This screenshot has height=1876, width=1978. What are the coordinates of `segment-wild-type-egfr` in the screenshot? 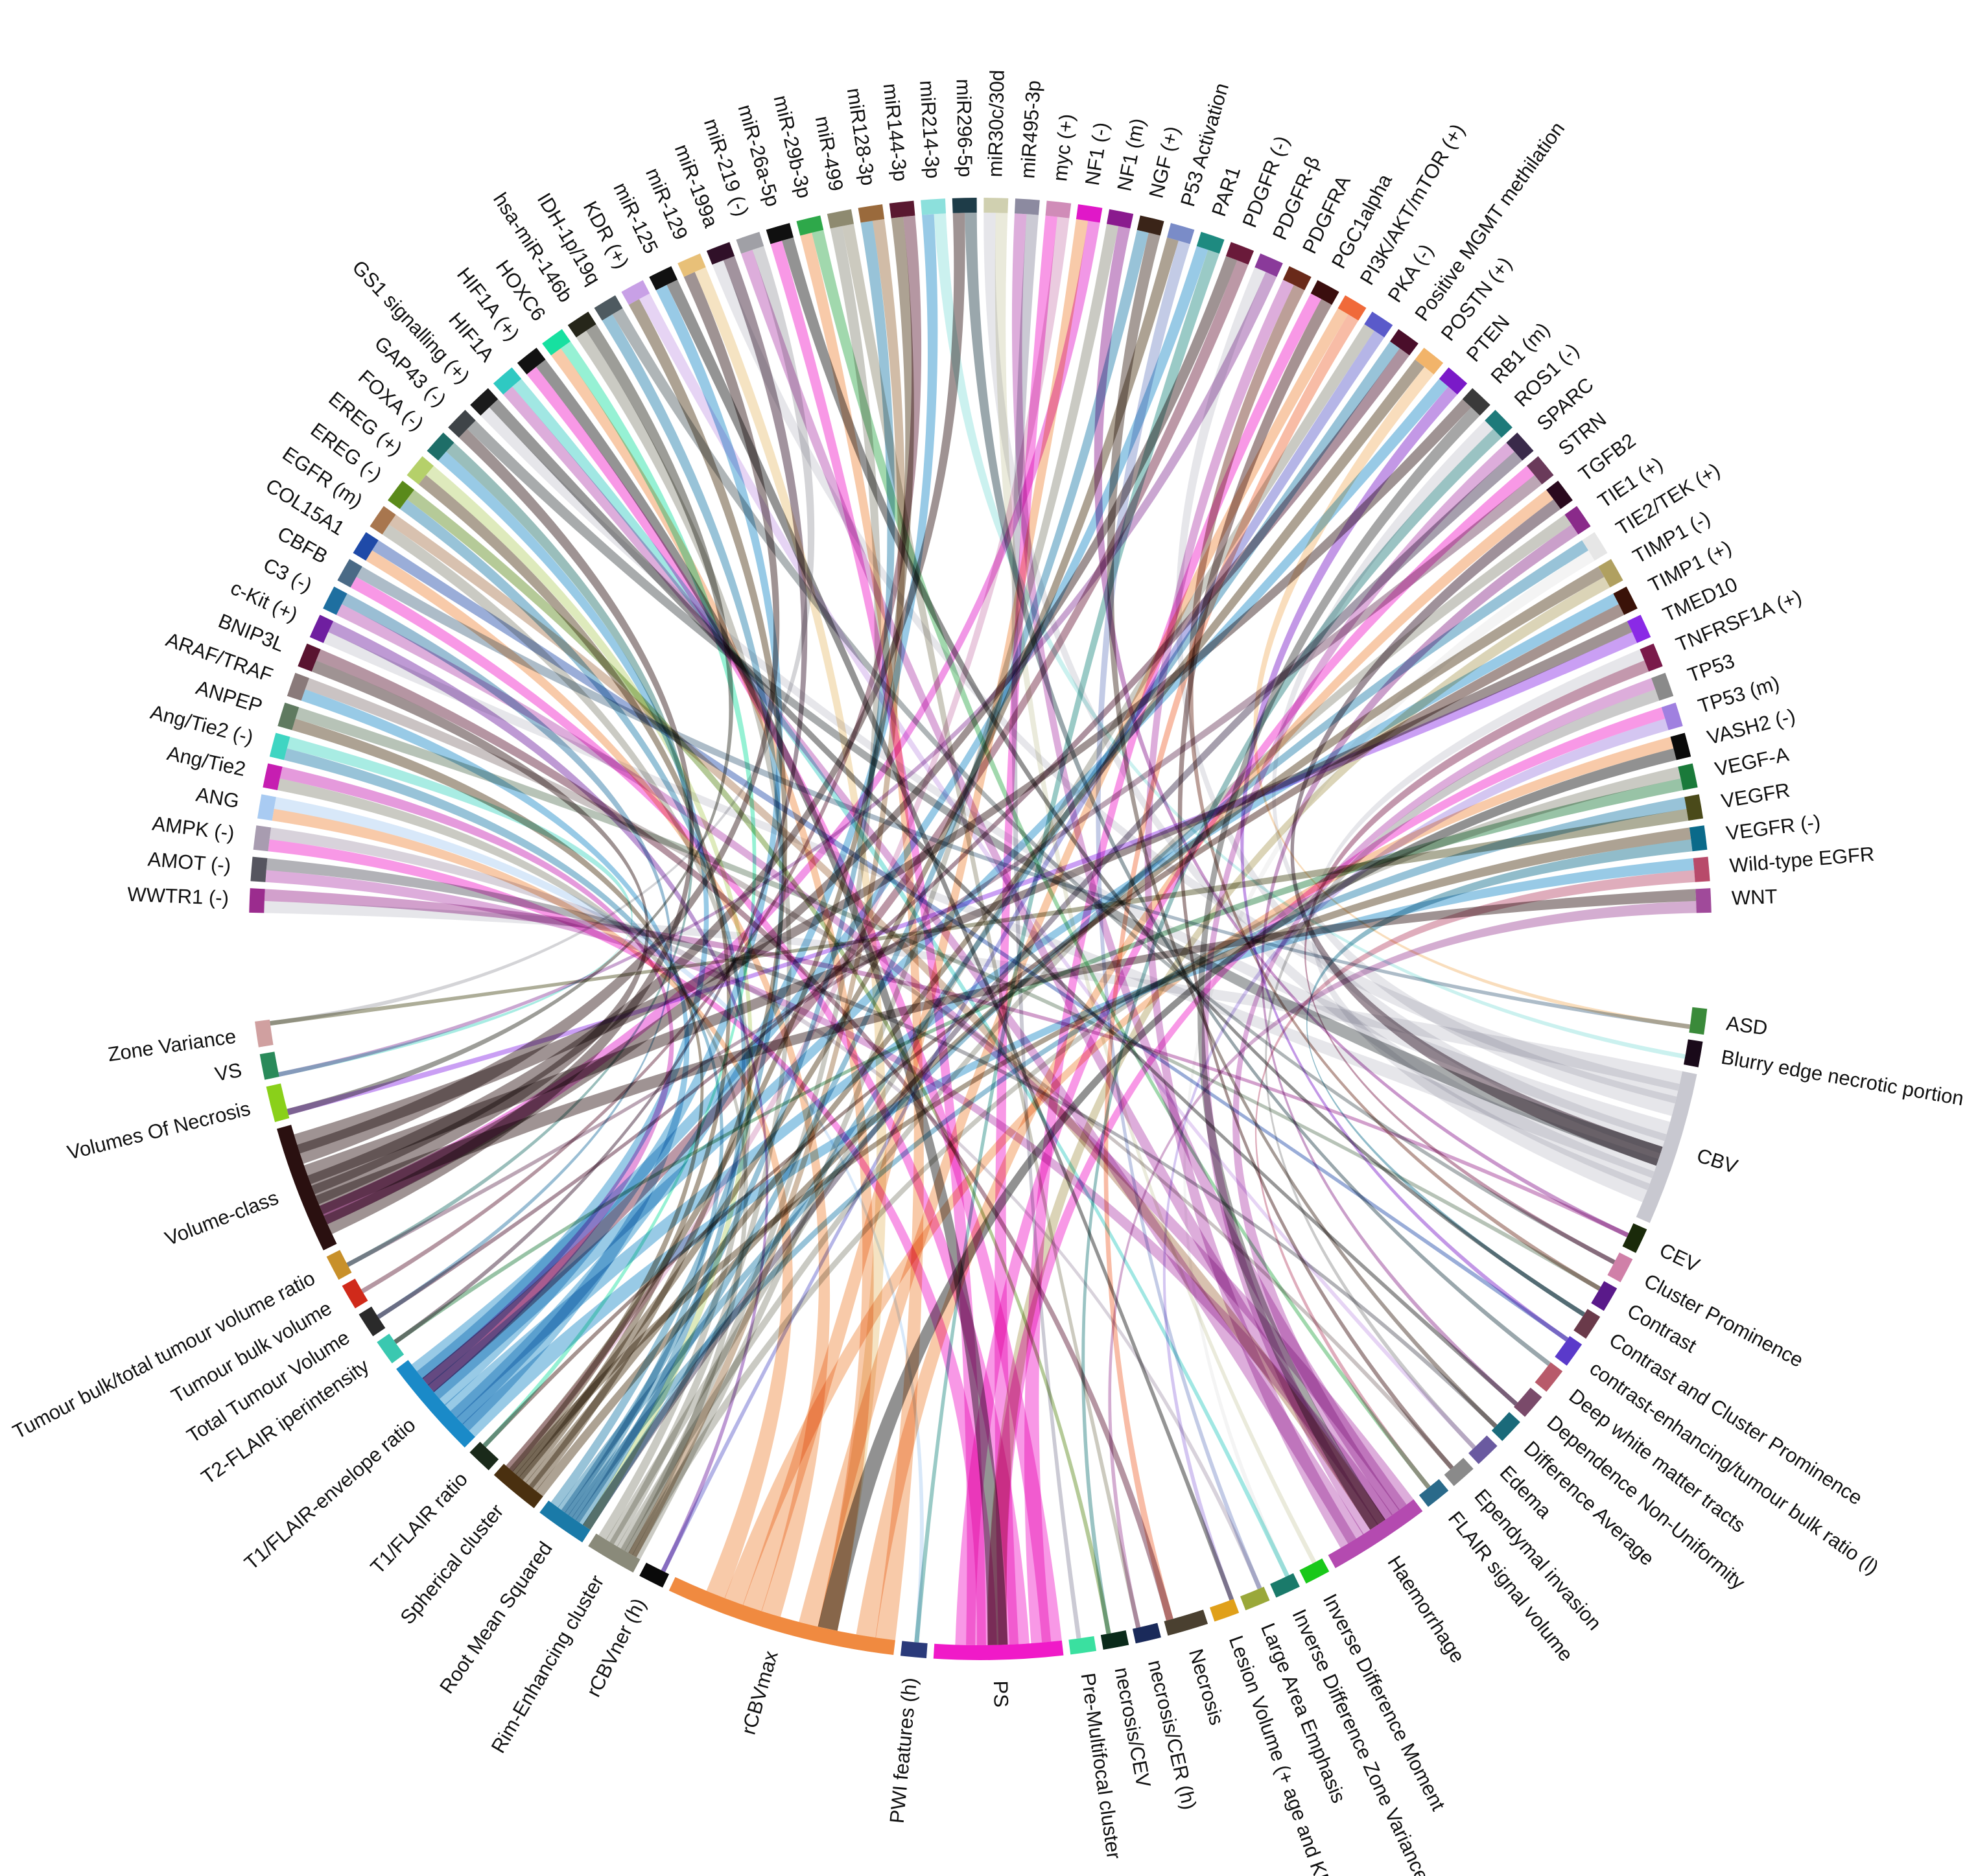 It's located at (1701, 869).